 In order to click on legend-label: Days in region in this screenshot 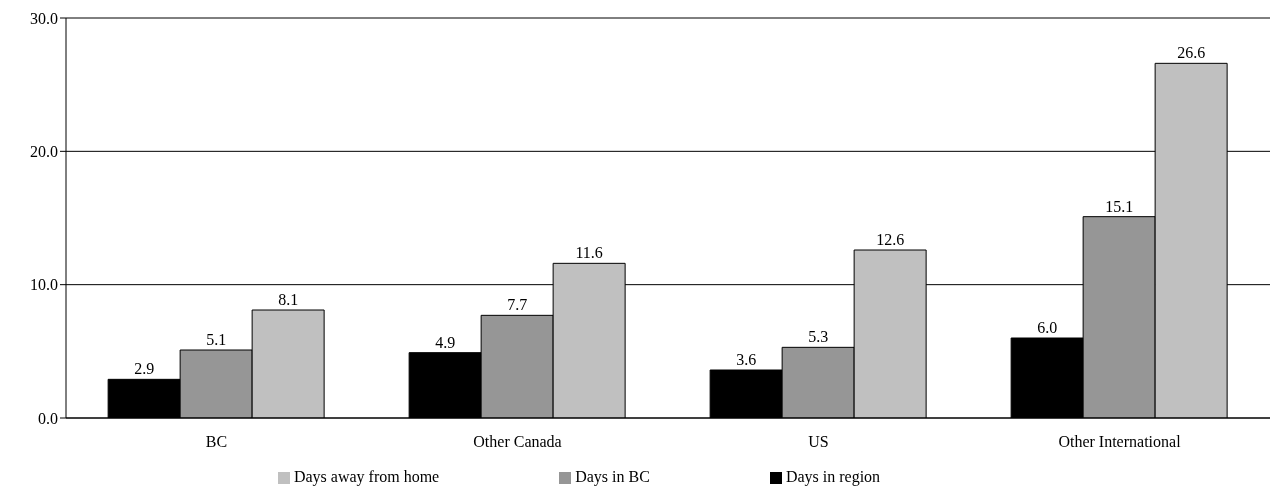, I will do `click(833, 476)`.